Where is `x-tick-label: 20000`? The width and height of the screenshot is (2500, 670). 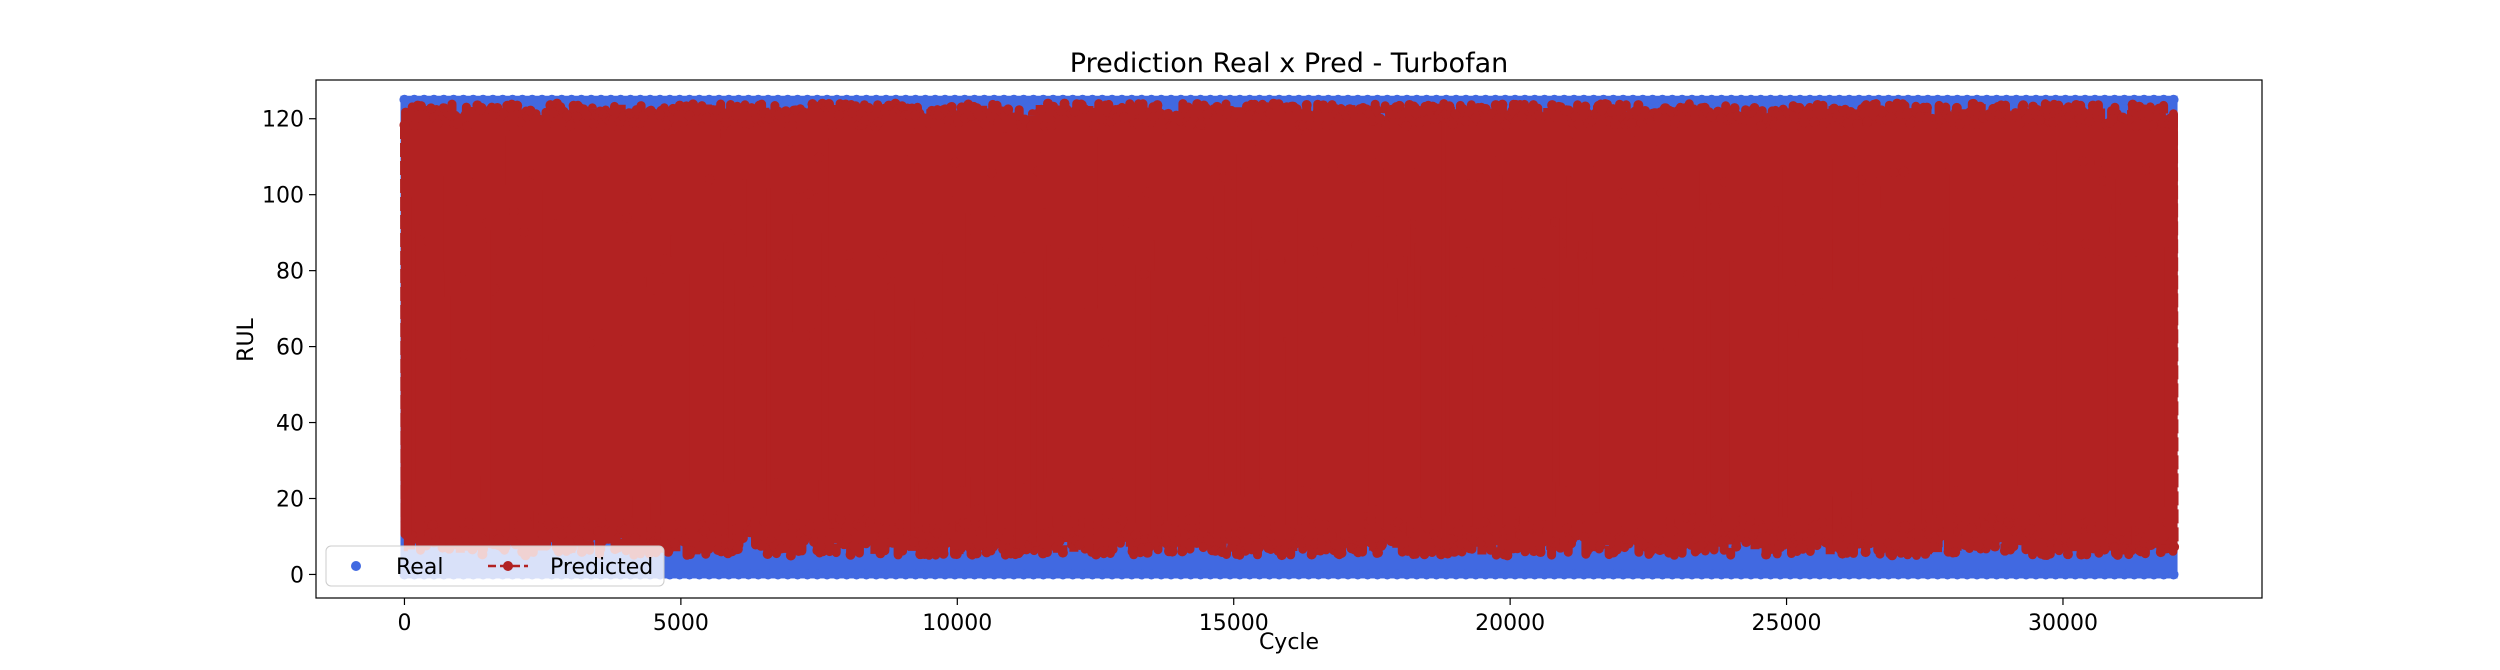
x-tick-label: 20000 is located at coordinates (1510, 623).